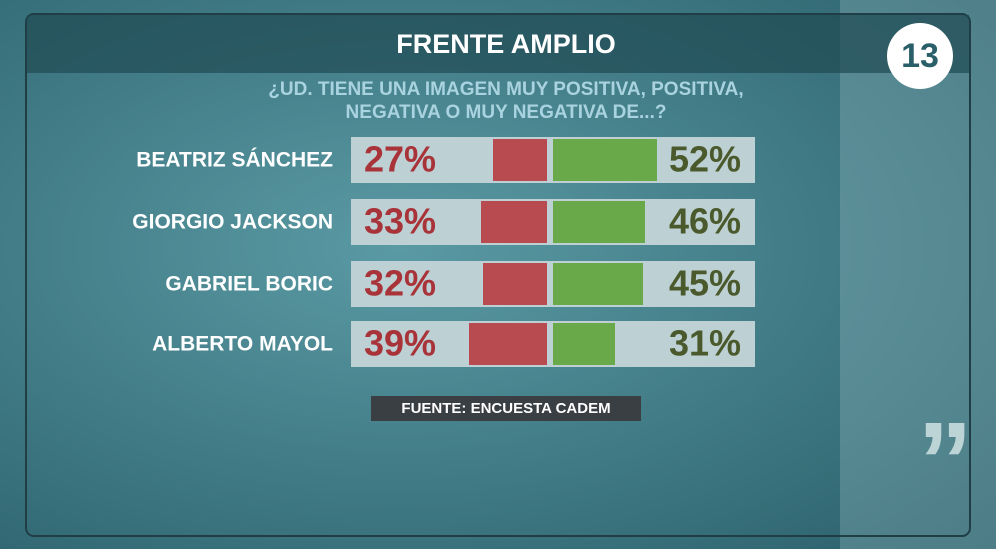  I want to click on negative-value-label: 39%, so click(400, 343).